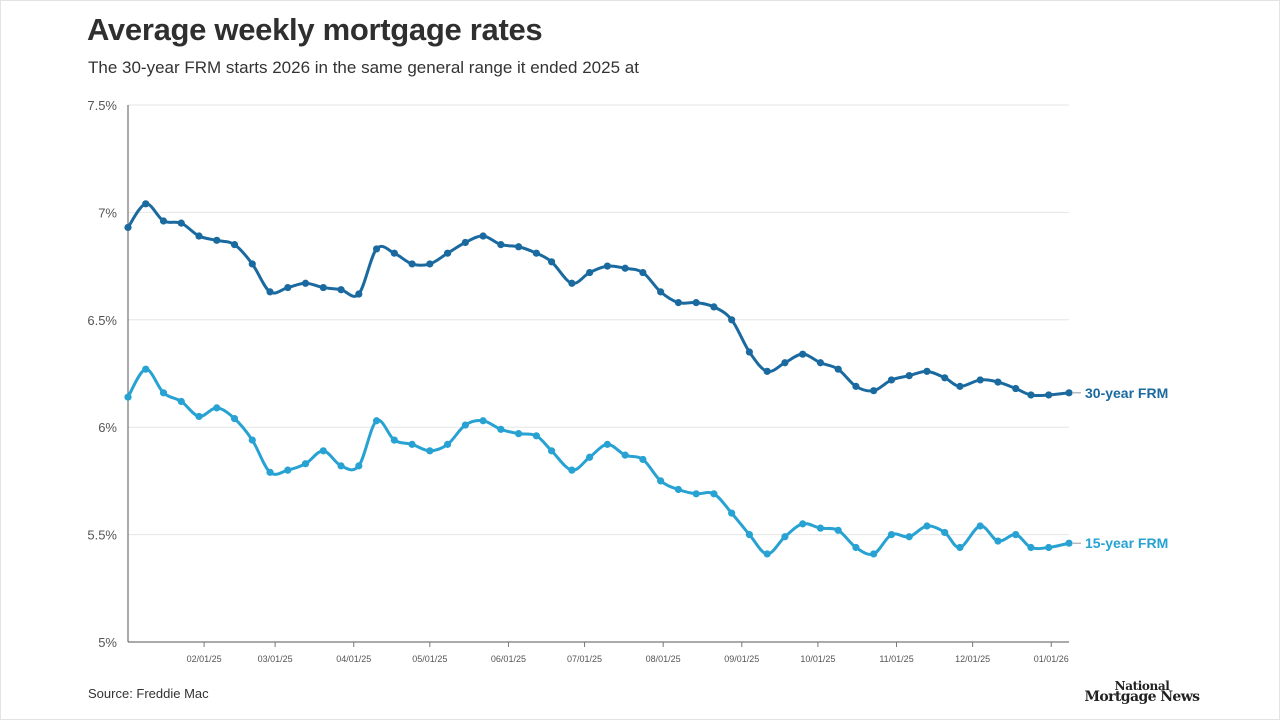  I want to click on x-tick-label: 11/01/25, so click(896, 659).